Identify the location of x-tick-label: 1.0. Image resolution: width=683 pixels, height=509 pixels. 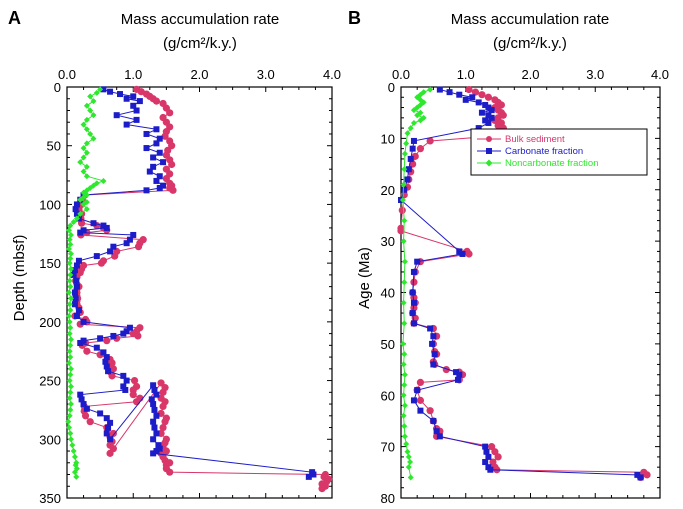
(466, 74).